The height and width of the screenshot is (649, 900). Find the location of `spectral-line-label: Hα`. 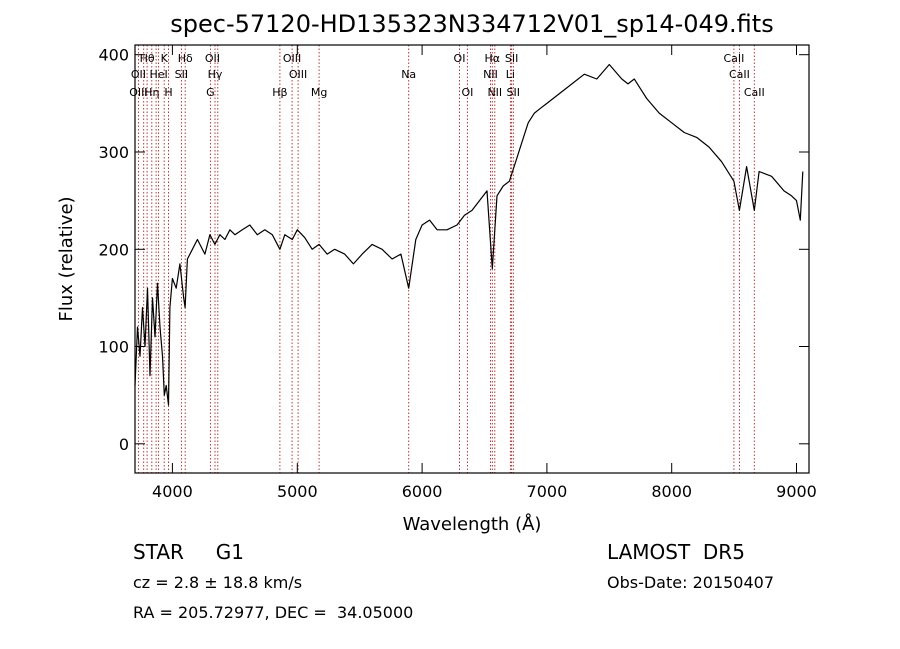

spectral-line-label: Hα is located at coordinates (493, 58).